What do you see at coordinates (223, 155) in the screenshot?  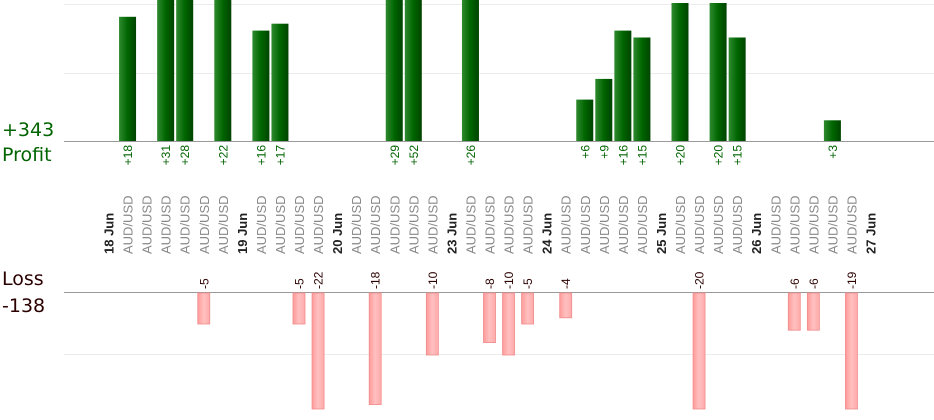 I see `profit-value-label: +22` at bounding box center [223, 155].